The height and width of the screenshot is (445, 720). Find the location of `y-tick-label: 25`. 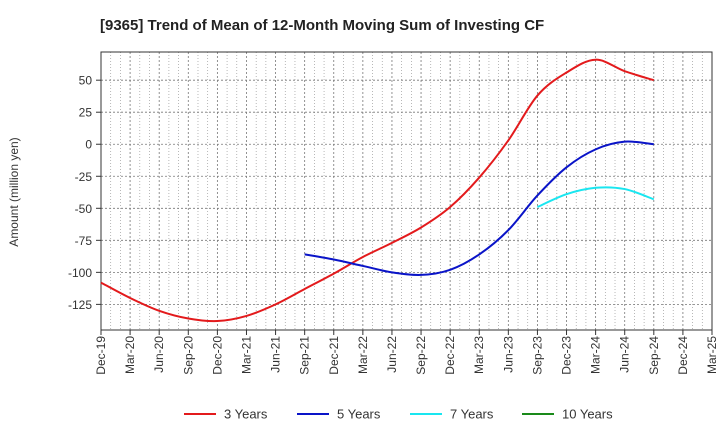

y-tick-label: 25 is located at coordinates (86, 113).